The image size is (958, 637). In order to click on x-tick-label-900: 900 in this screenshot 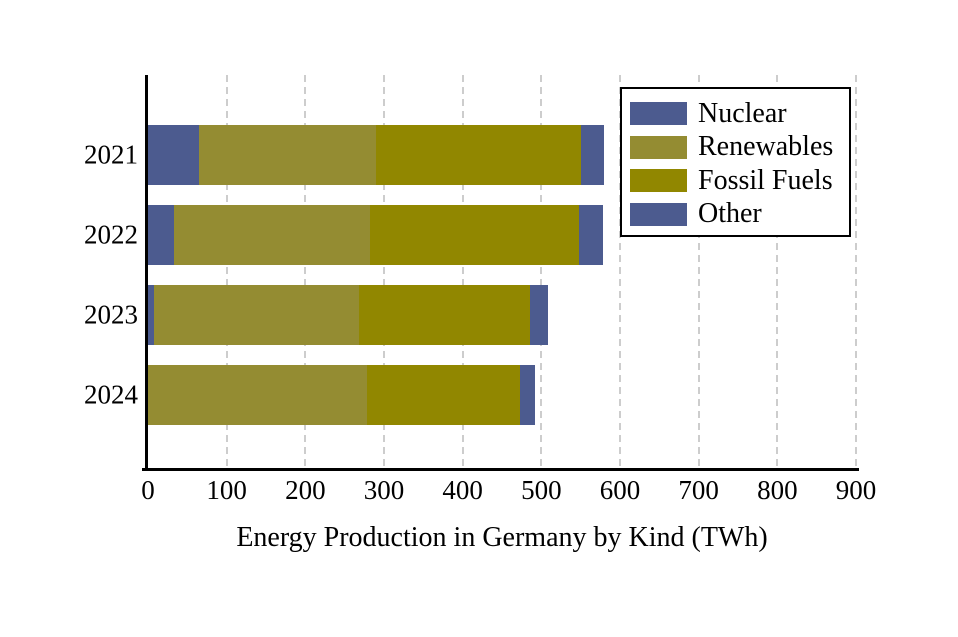, I will do `click(856, 490)`.